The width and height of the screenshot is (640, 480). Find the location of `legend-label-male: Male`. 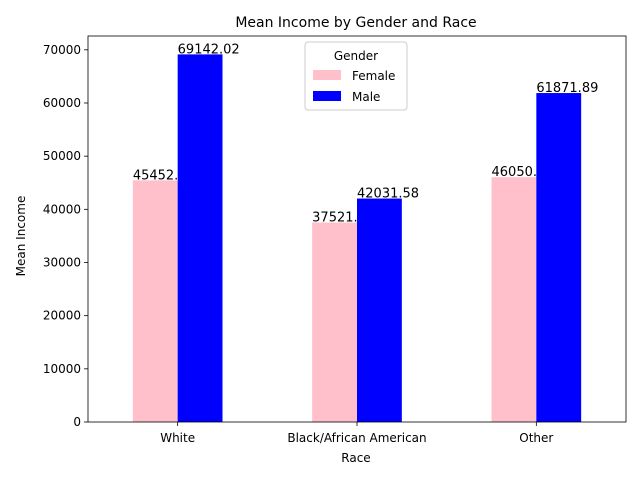

legend-label-male: Male is located at coordinates (366, 97).